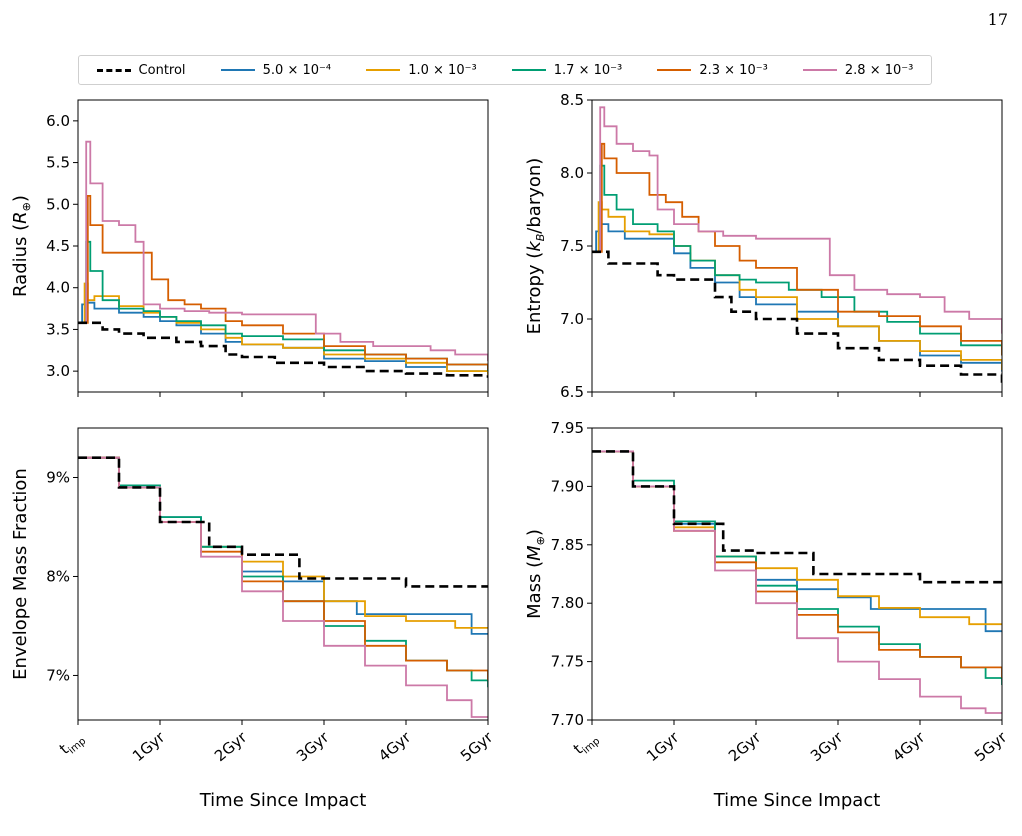  I want to click on y-axis-label: Entropy (kB/baryon), so click(535, 246).